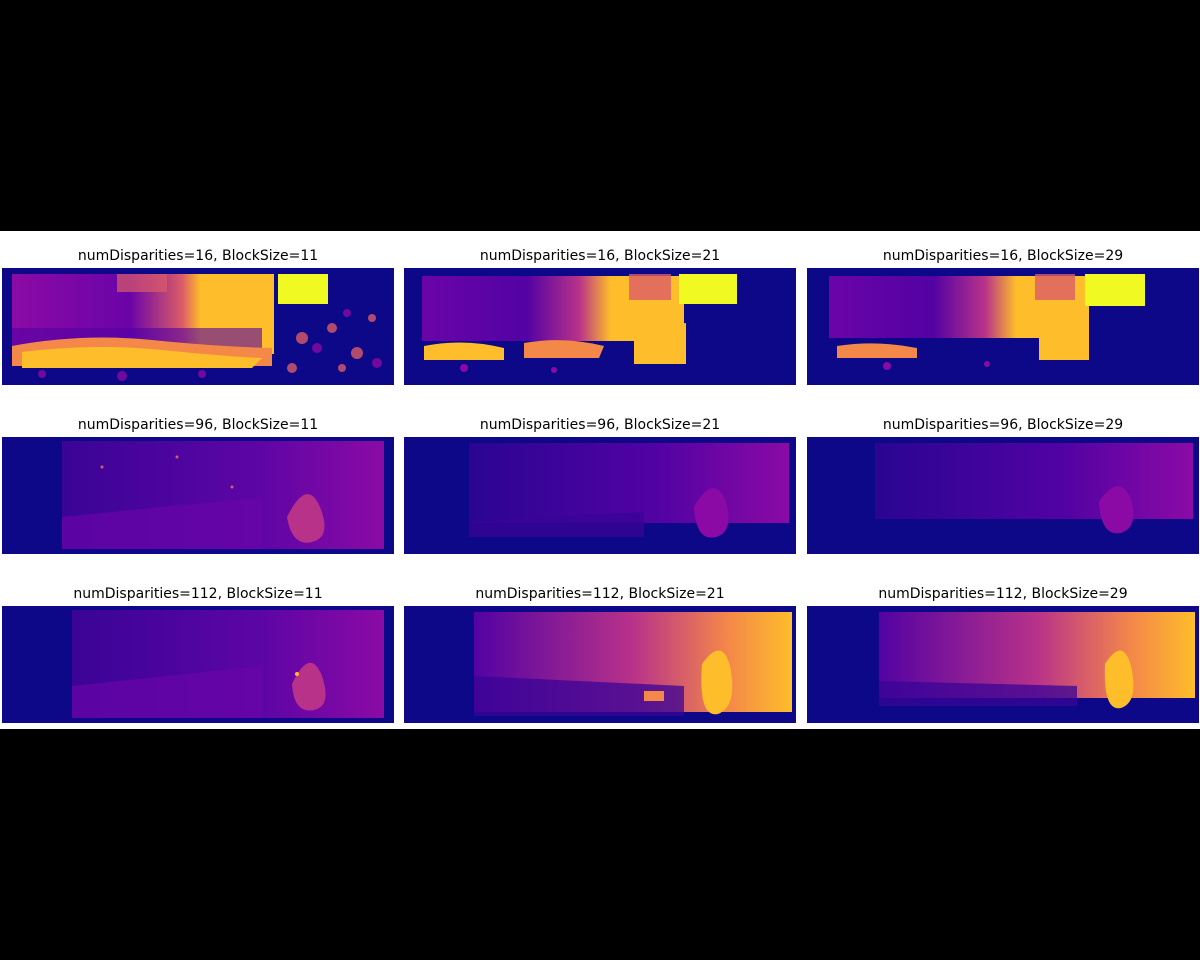  I want to click on panel-title: numDisparities=96, BlockSize=29, so click(1003, 425).